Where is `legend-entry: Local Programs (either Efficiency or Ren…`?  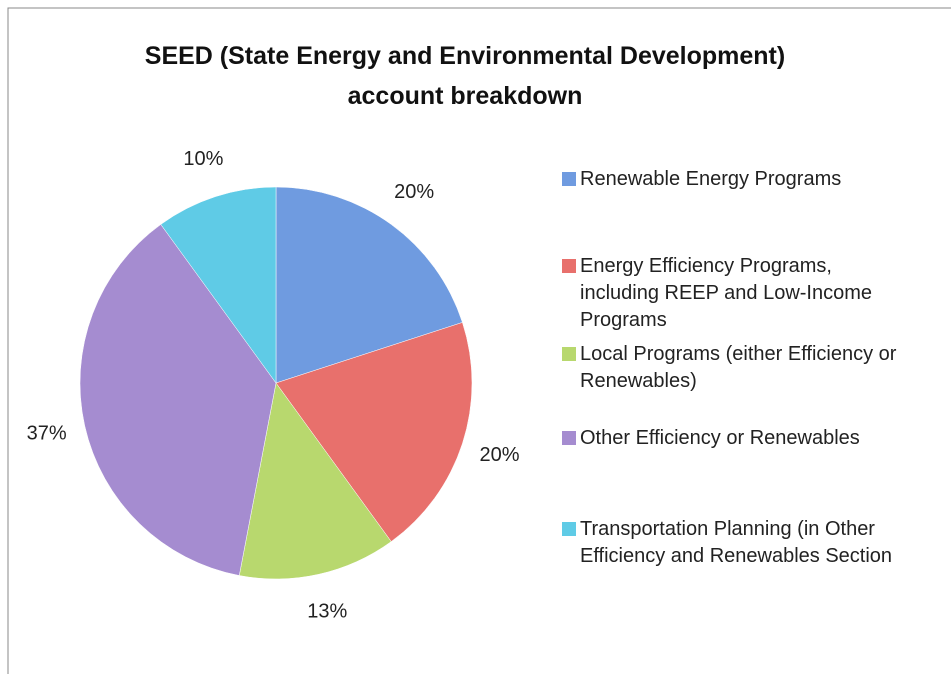 legend-entry: Local Programs (either Efficiency or Ren… is located at coordinates (747, 368).